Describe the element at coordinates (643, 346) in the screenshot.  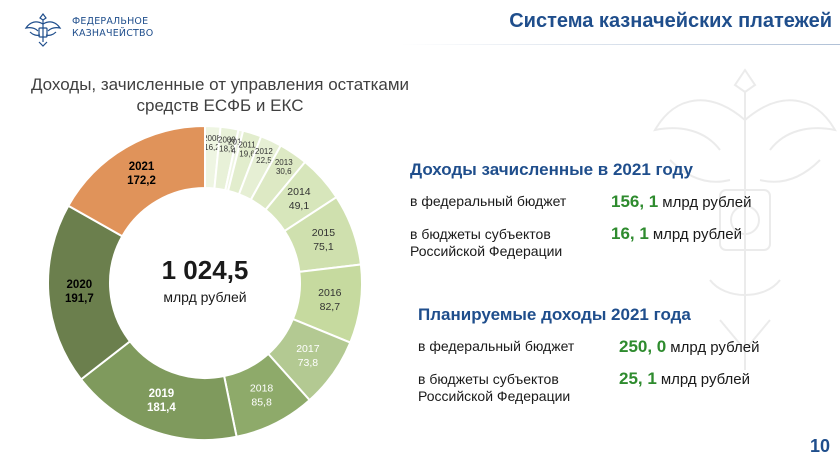
I see `value-number: 250, 0` at that location.